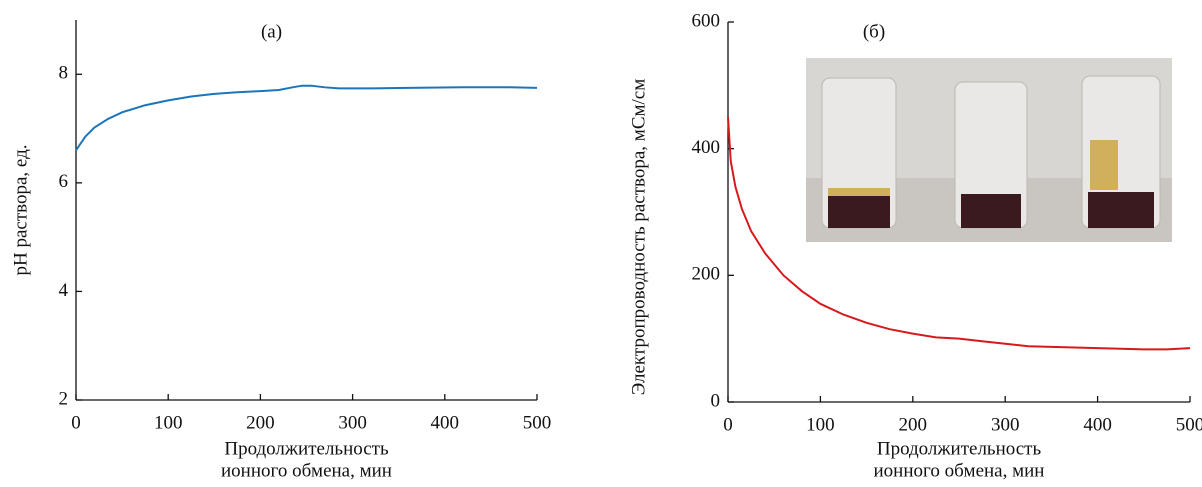 This screenshot has height=487, width=1202. I want to click on y-tick-label: 6, so click(64, 181).